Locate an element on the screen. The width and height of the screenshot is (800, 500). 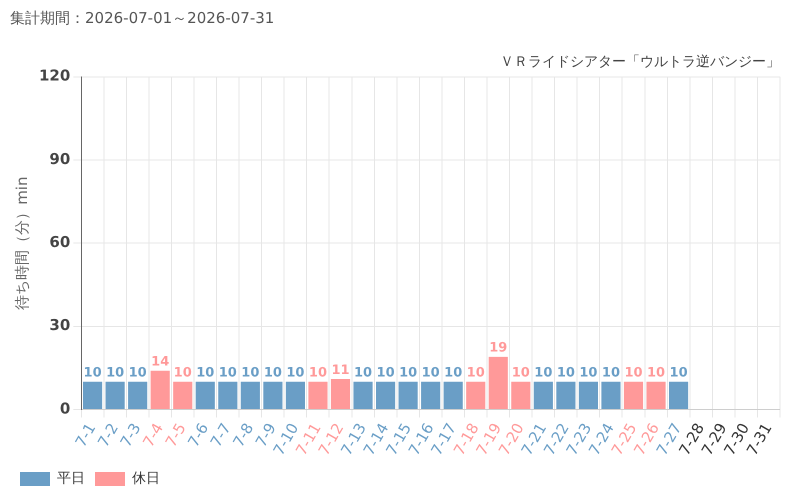
y-tick-label: 0 is located at coordinates (65, 408).